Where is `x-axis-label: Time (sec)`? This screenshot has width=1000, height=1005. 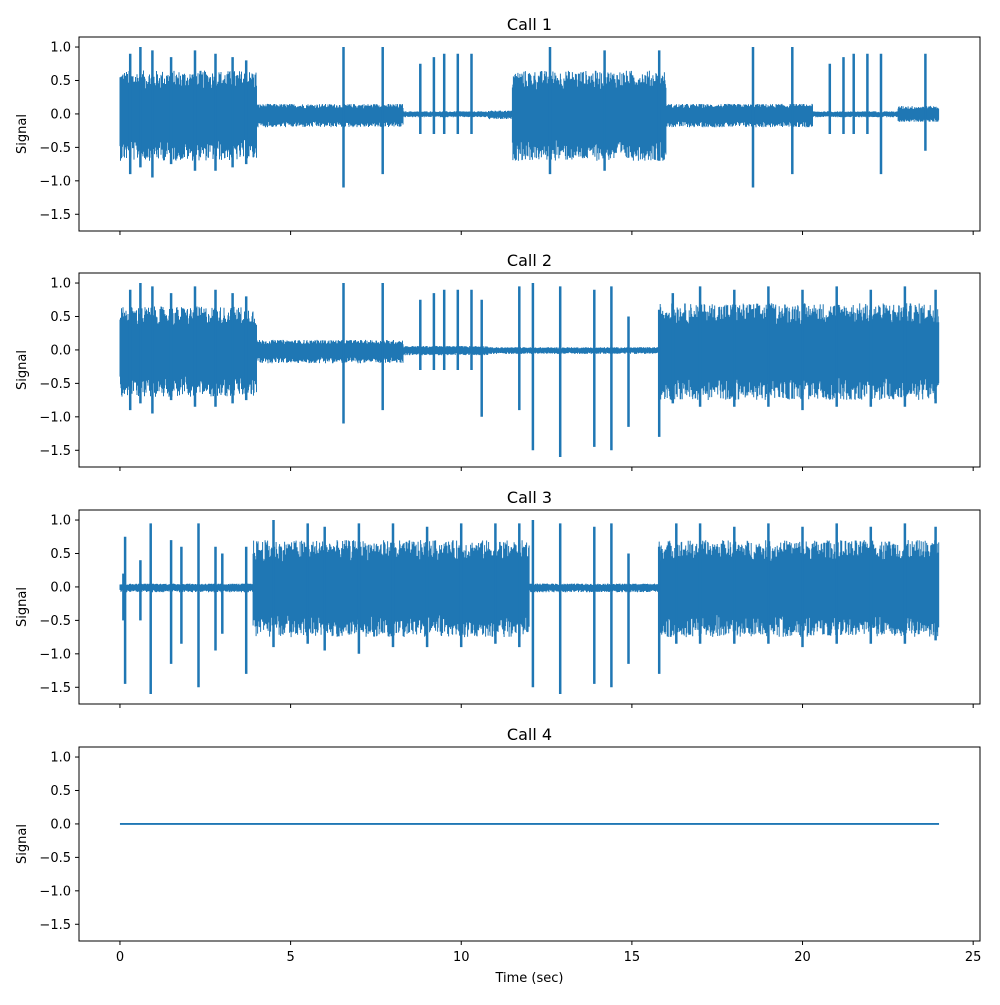 x-axis-label: Time (sec) is located at coordinates (528, 978).